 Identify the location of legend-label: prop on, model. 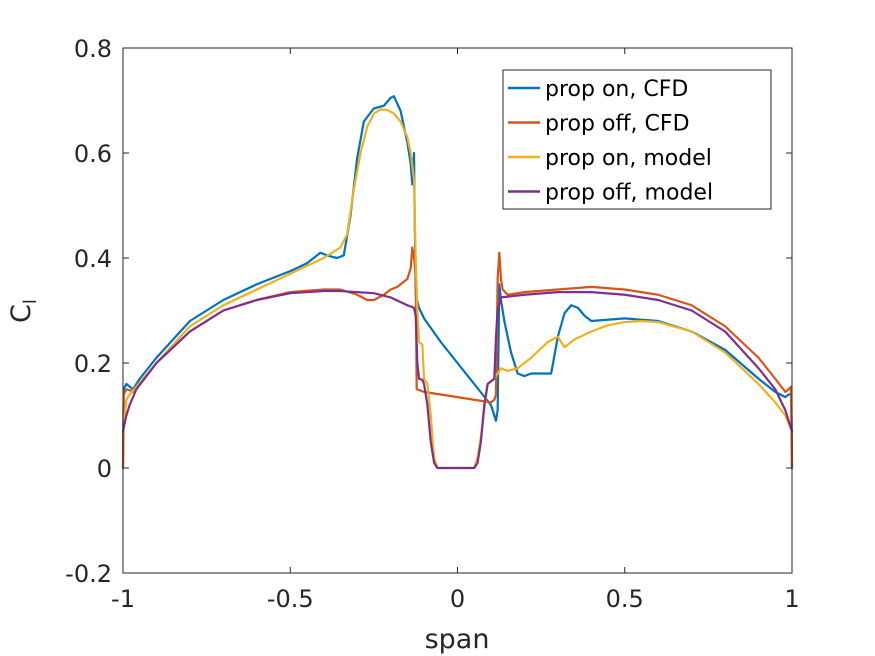
(628, 158).